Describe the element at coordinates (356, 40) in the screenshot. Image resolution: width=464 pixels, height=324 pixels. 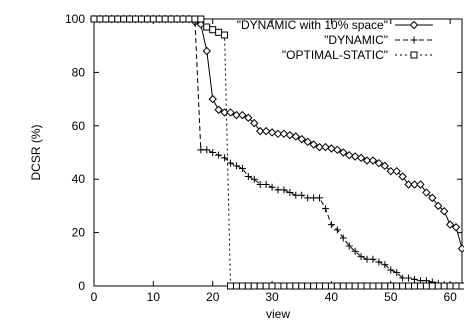
I see `legend-label: "DYNAMIC"` at that location.